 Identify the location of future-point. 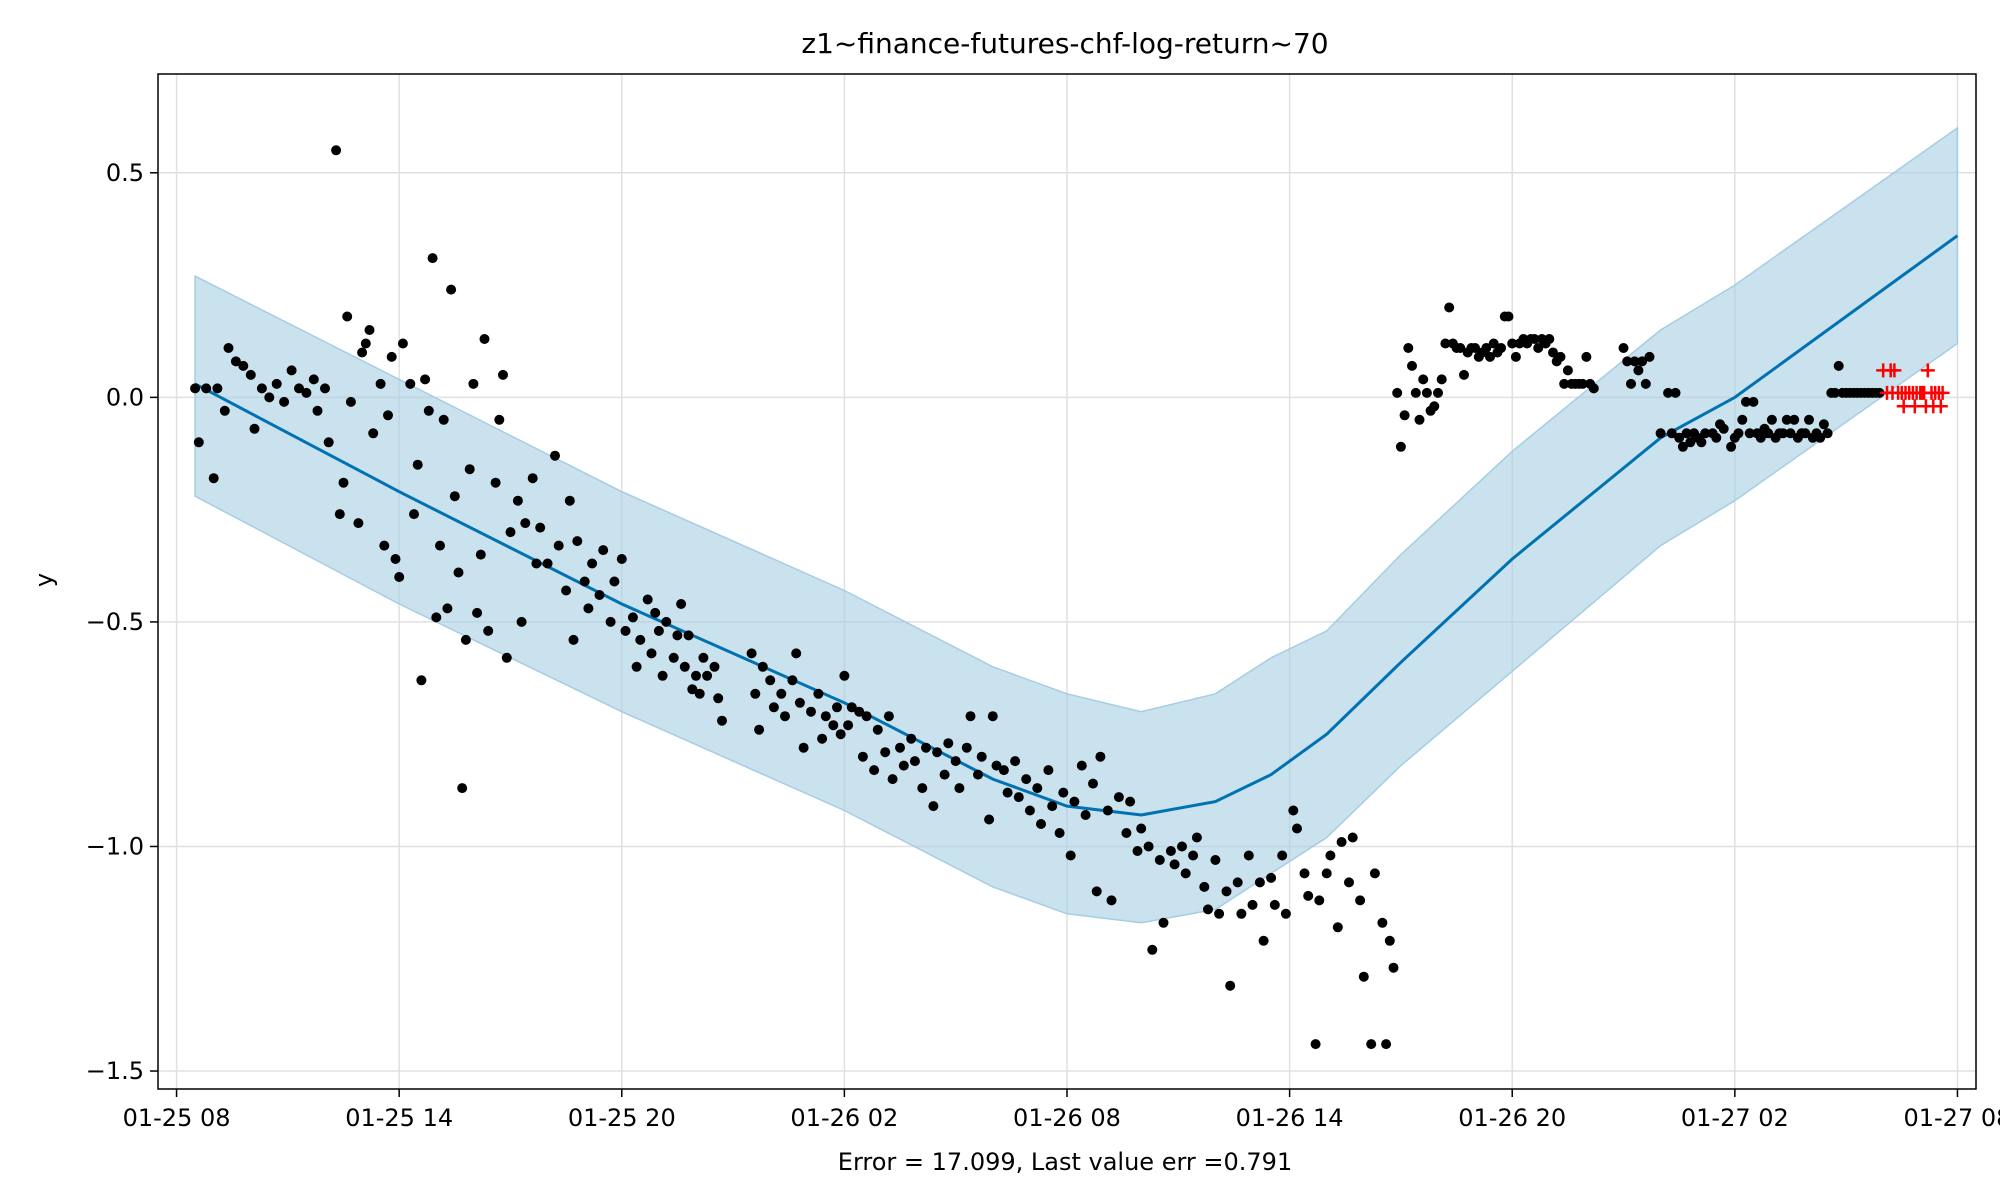
(1894, 370).